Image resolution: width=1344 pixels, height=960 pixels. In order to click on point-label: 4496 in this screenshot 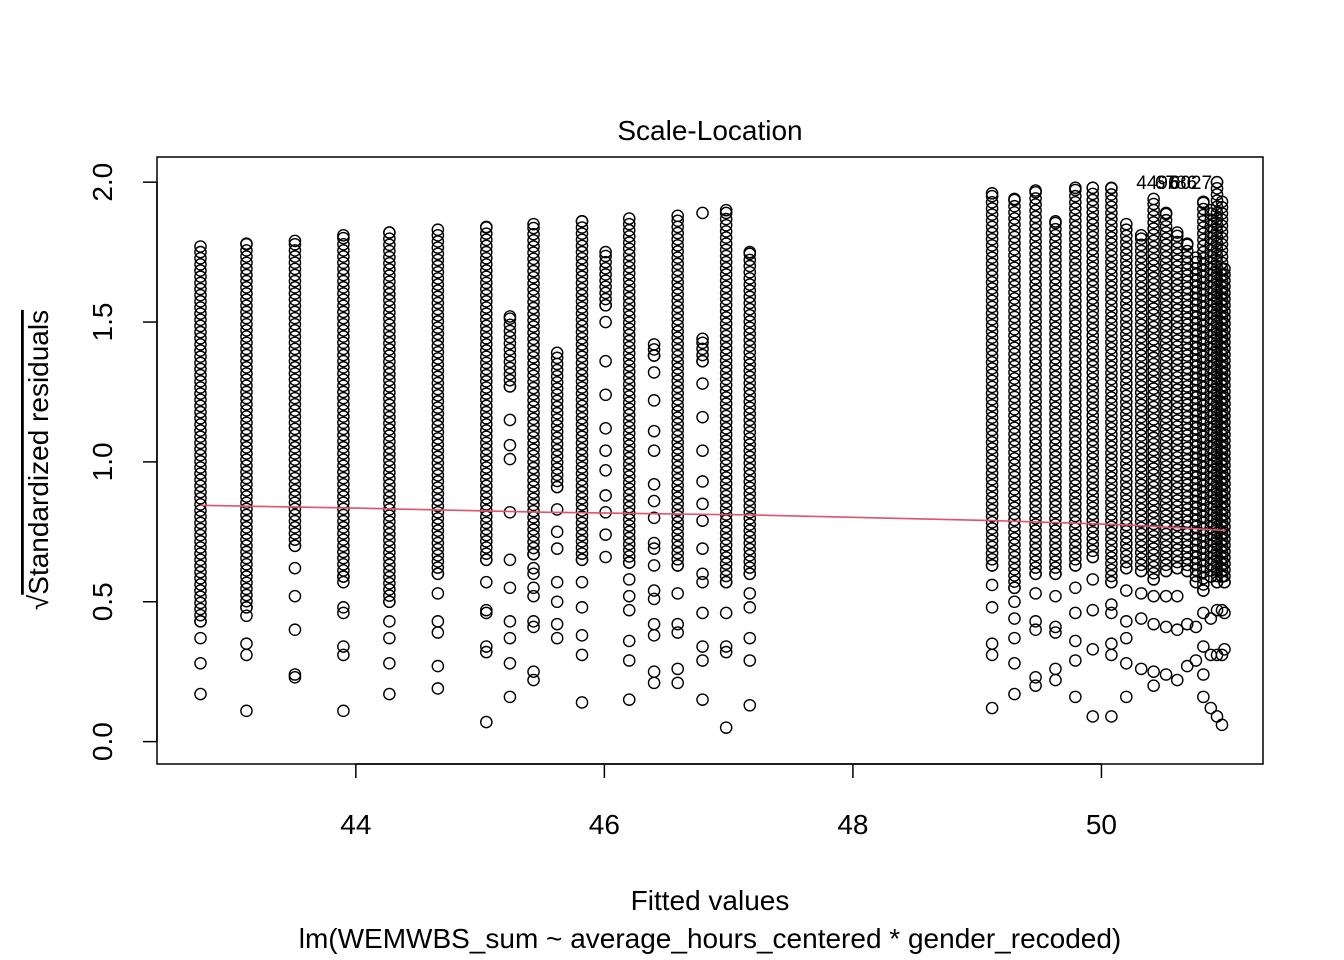, I will do `click(1157, 183)`.